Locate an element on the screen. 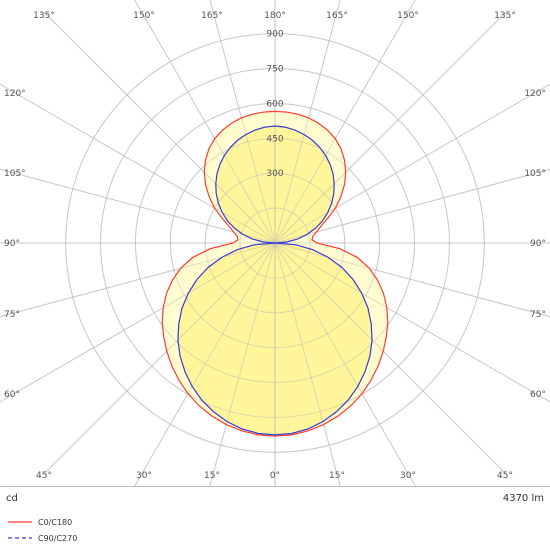 Image resolution: width=550 pixels, height=550 pixels. angle-label-bottom-4: 15° is located at coordinates (337, 476).